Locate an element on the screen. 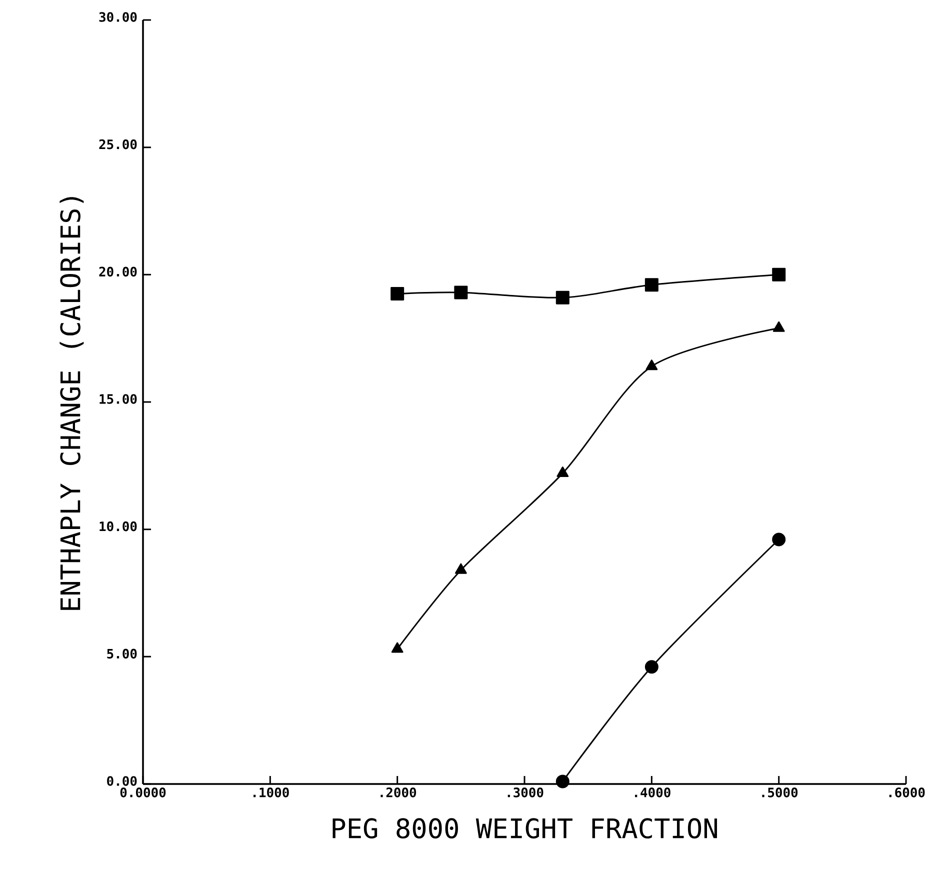 The image size is (937, 876). x-tick-label: .5000 is located at coordinates (780, 793).